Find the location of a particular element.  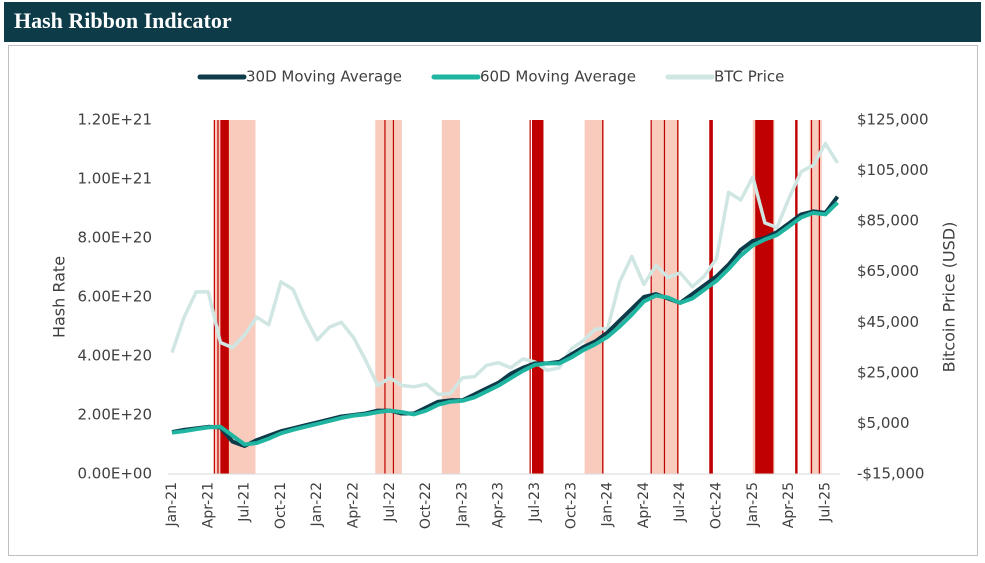

header-bar is located at coordinates (492, 22).